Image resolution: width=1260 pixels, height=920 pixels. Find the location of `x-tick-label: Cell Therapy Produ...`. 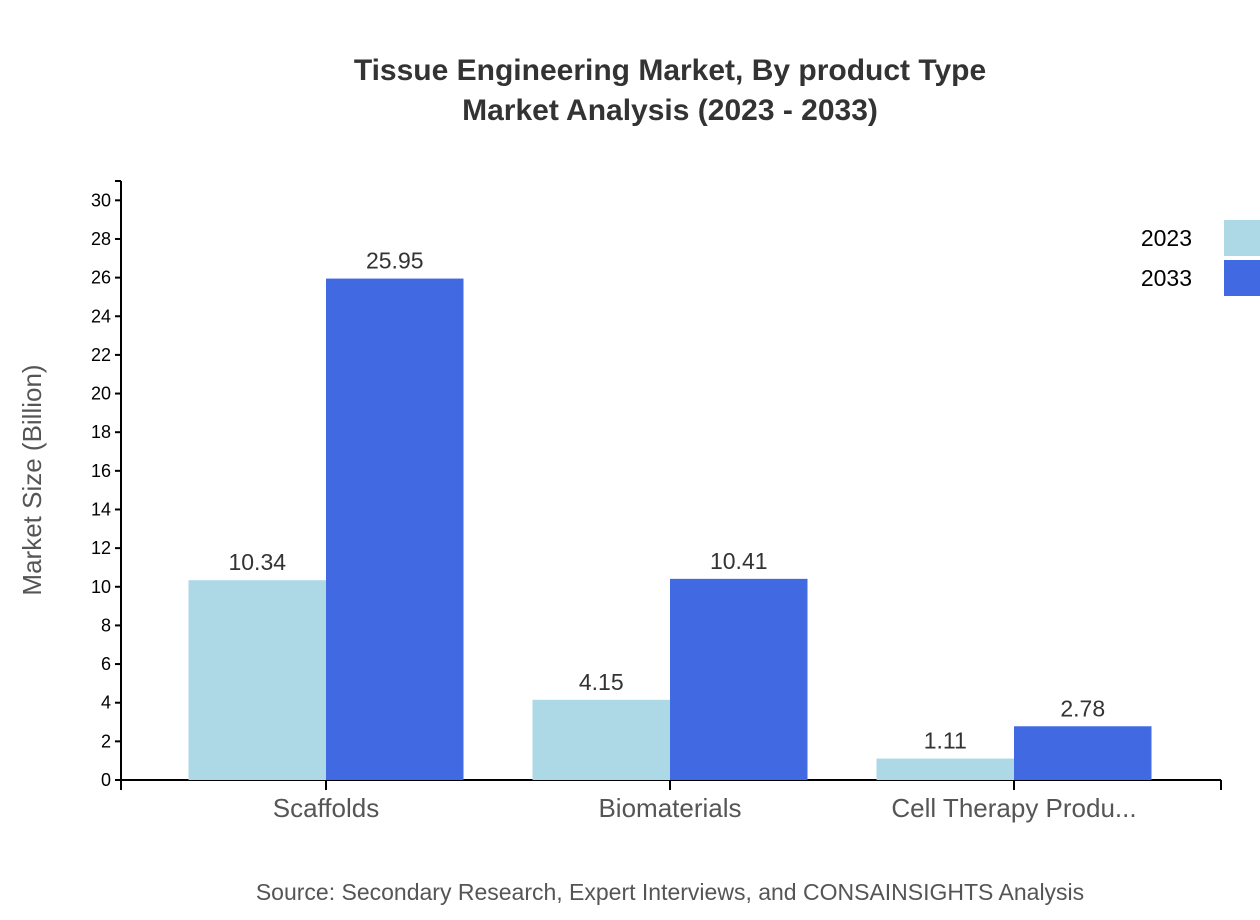

x-tick-label: Cell Therapy Produ... is located at coordinates (1013, 808).